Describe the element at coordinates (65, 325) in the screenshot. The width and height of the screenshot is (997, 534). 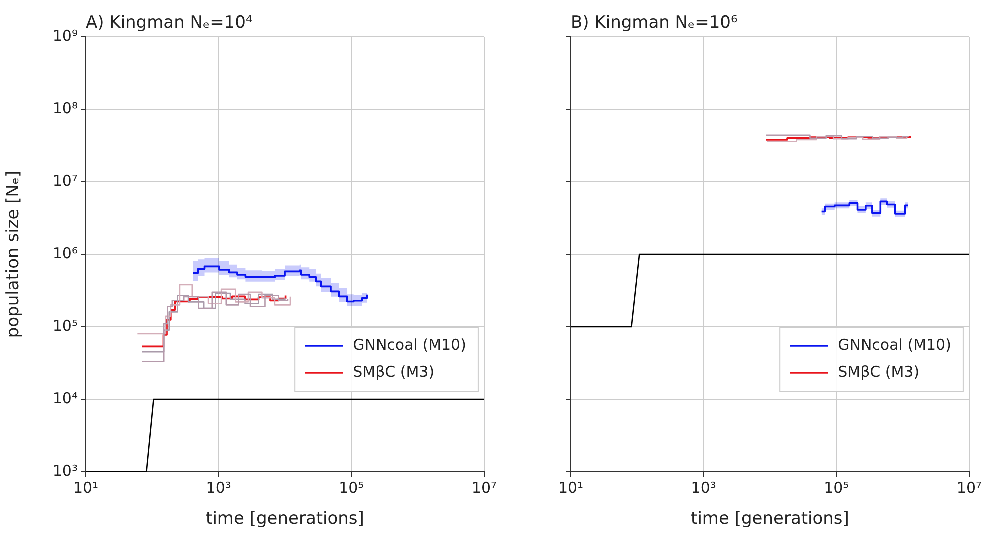
I see `y-tick-label: 10⁵` at that location.